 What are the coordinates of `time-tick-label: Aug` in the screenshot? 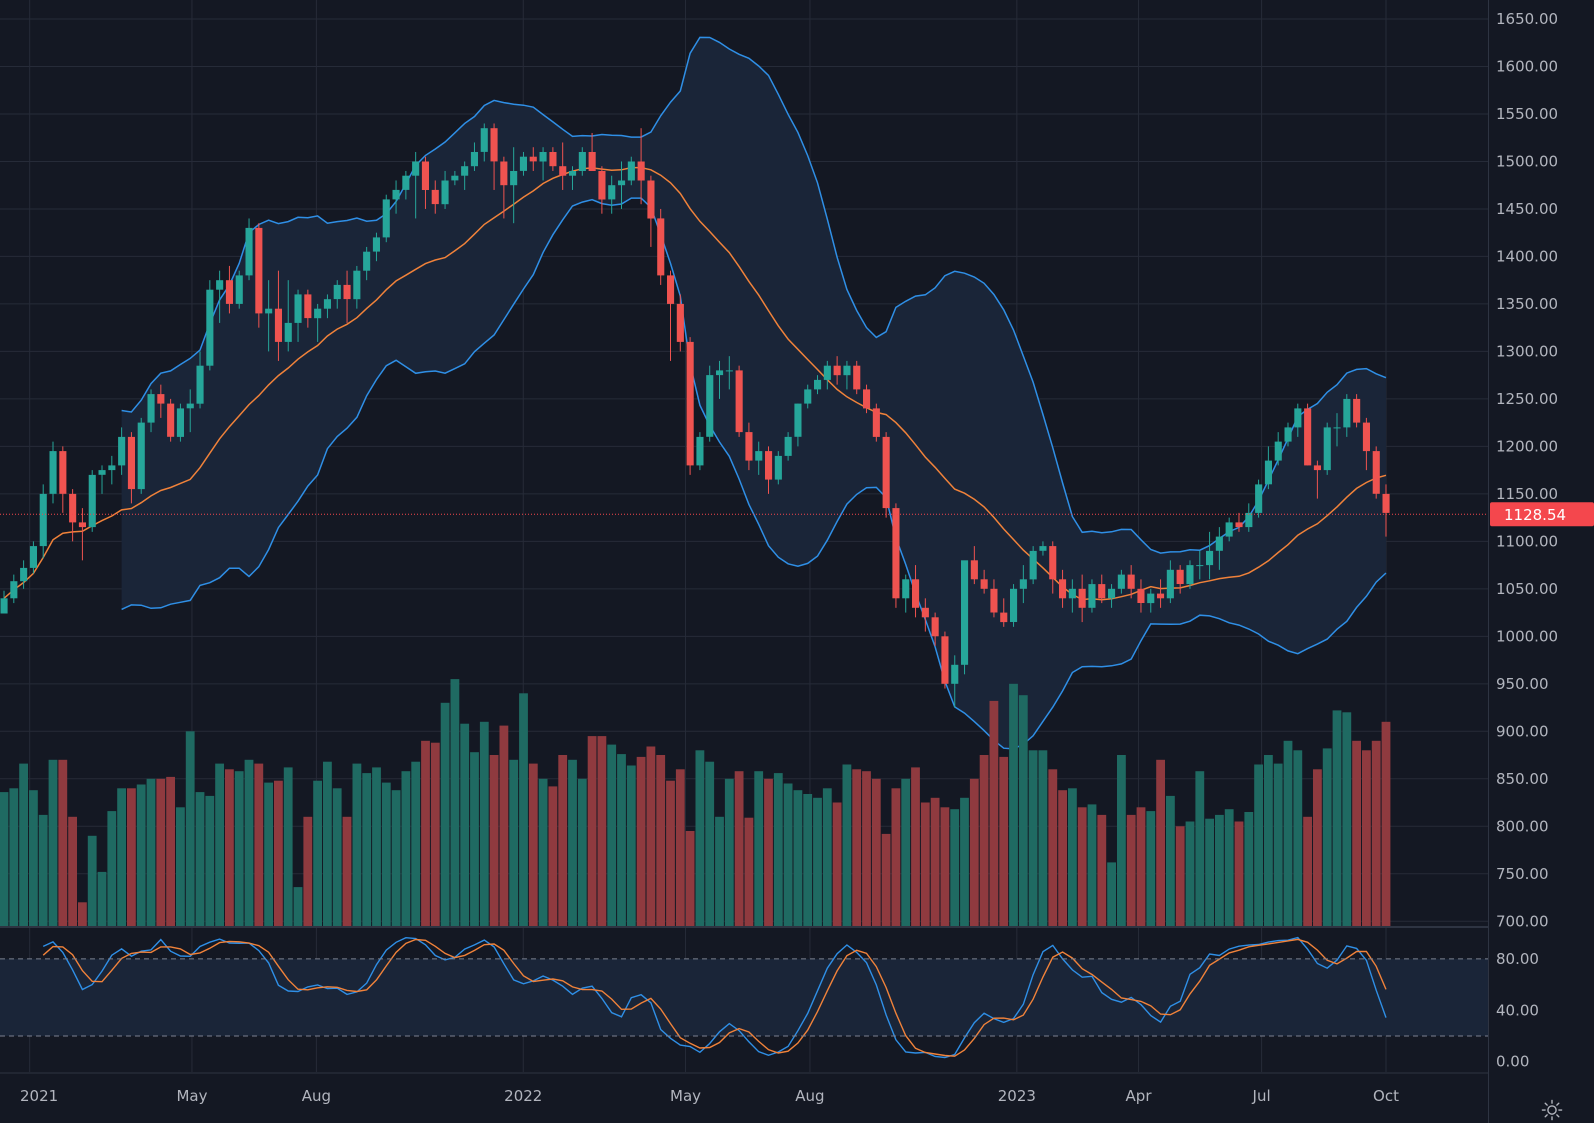 It's located at (809, 1096).